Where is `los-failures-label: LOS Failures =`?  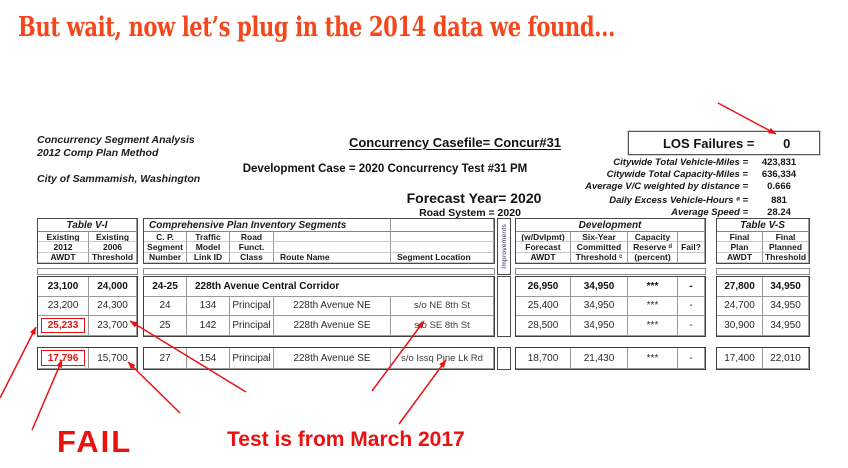
los-failures-label: LOS Failures = is located at coordinates (708, 143).